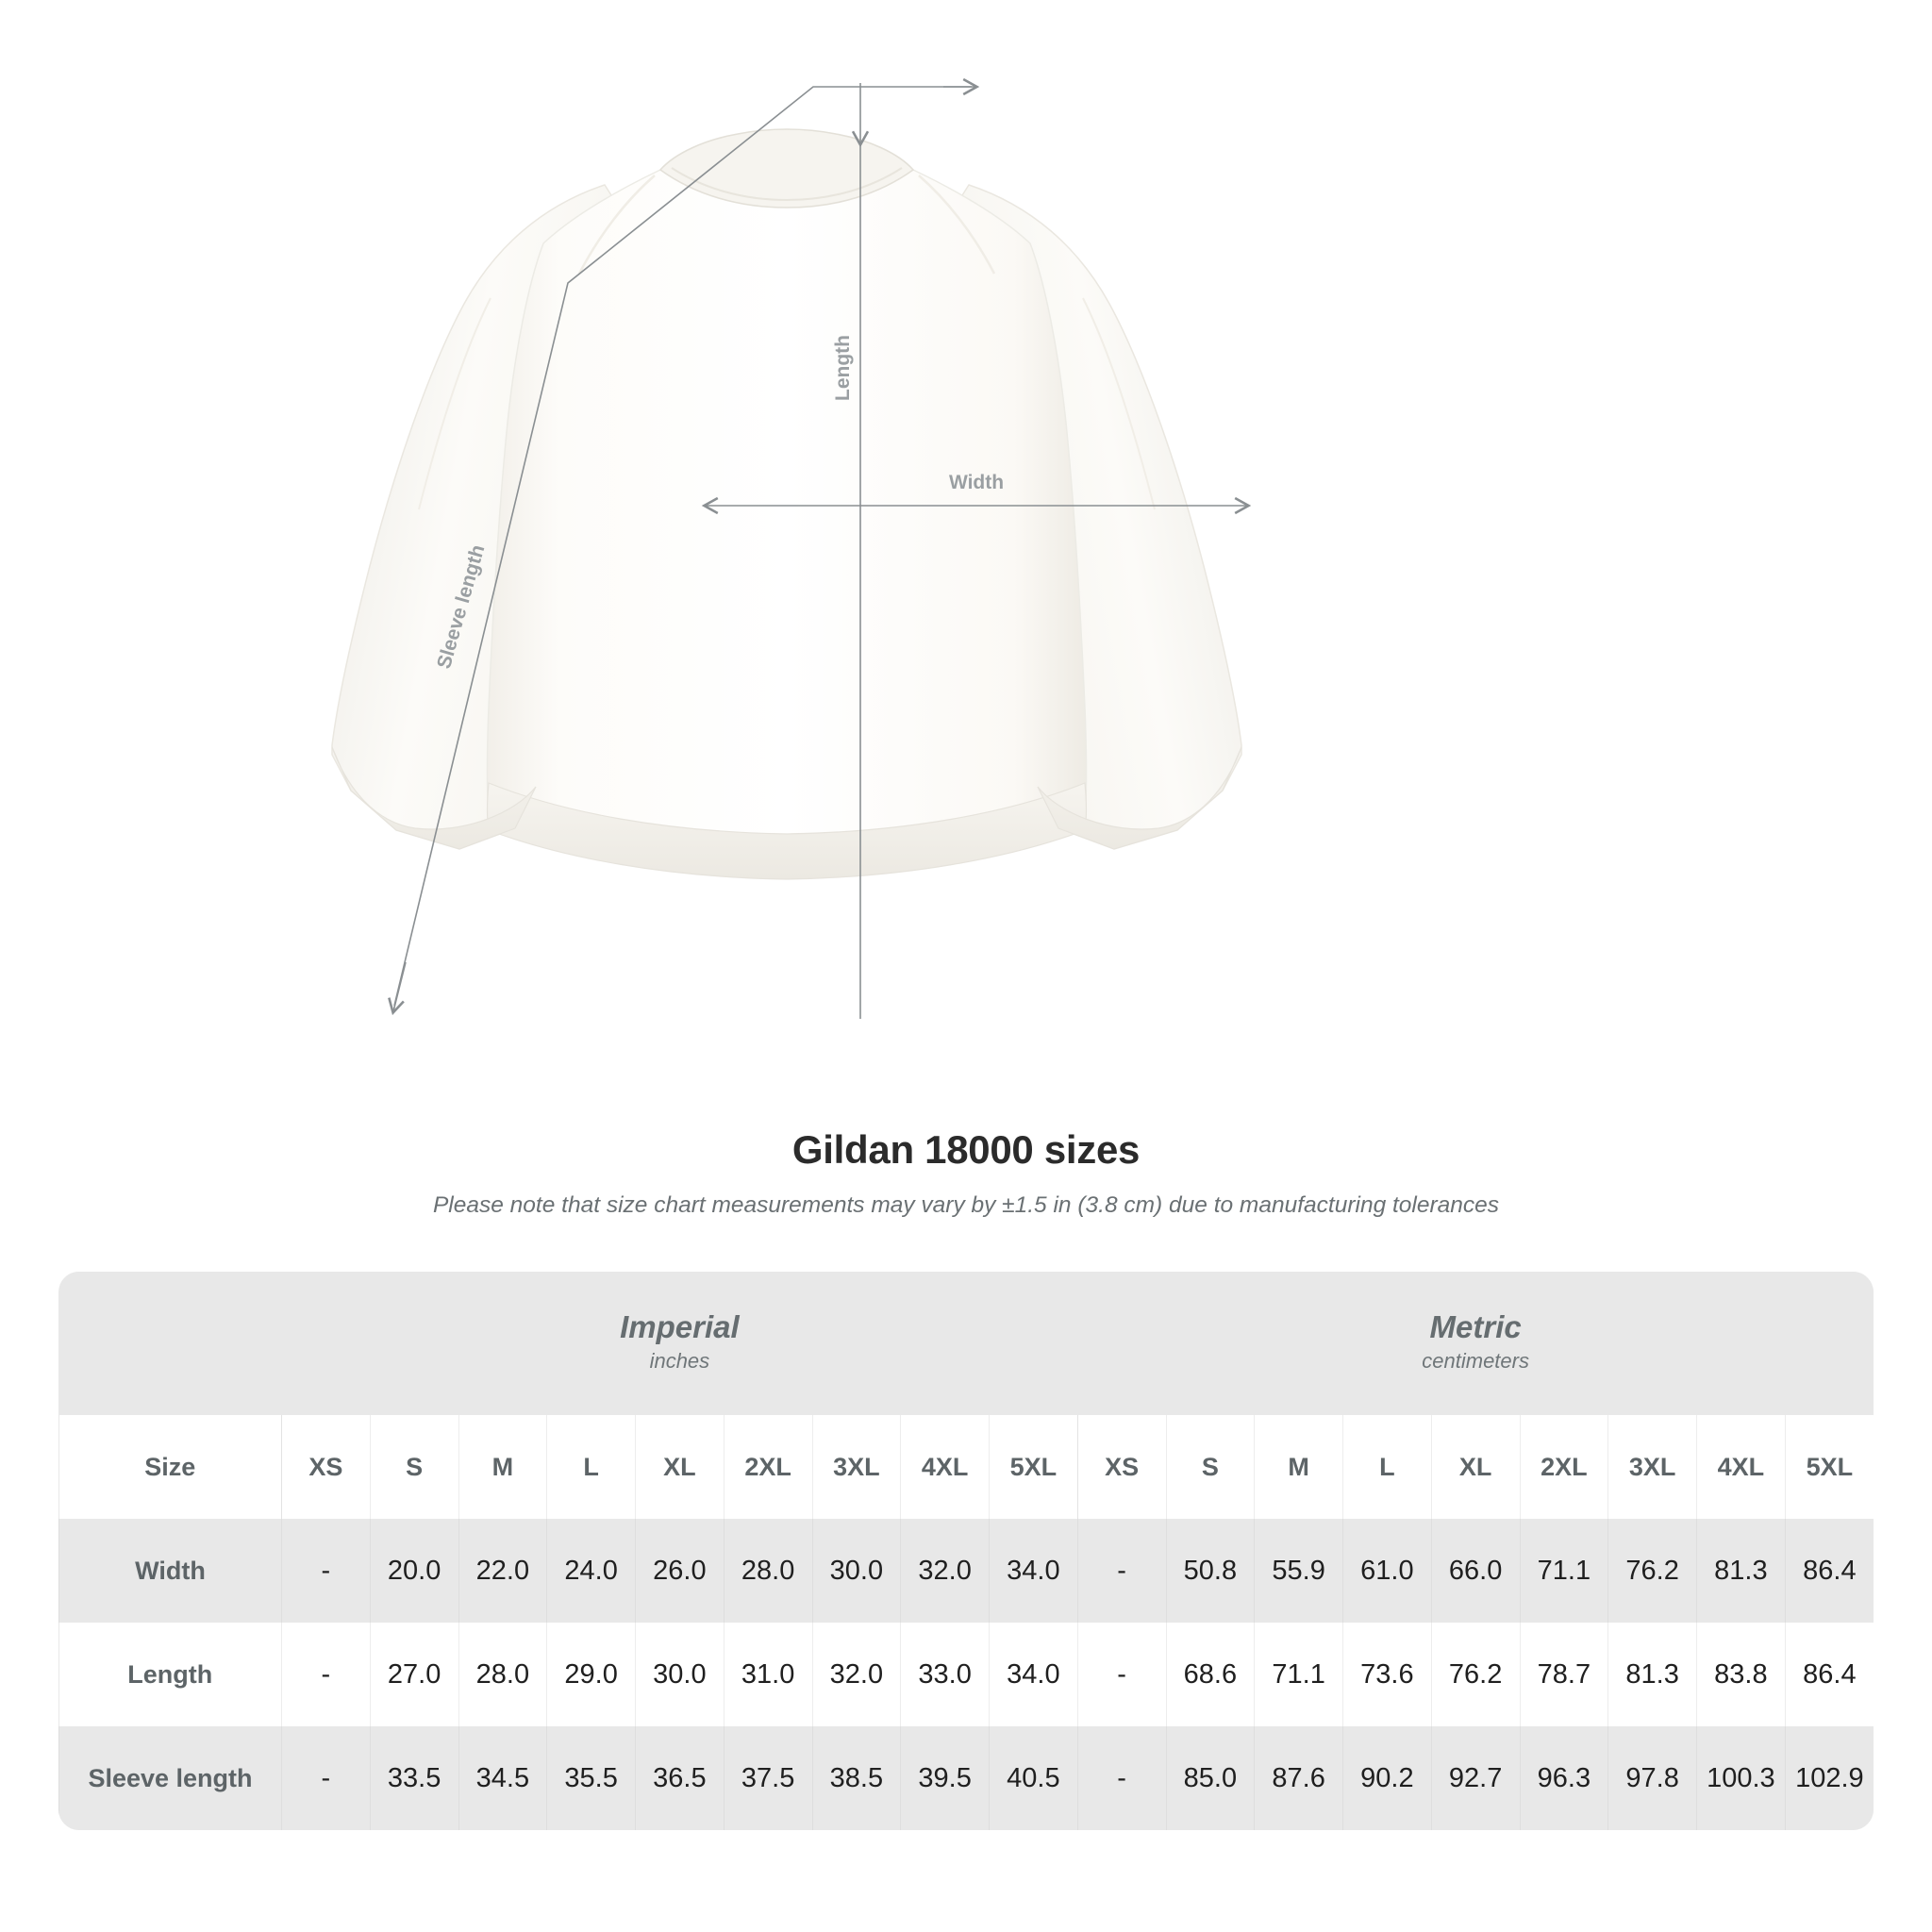 The image size is (1932, 1932). Describe the element at coordinates (1564, 1778) in the screenshot. I see `cell: 96.3` at that location.